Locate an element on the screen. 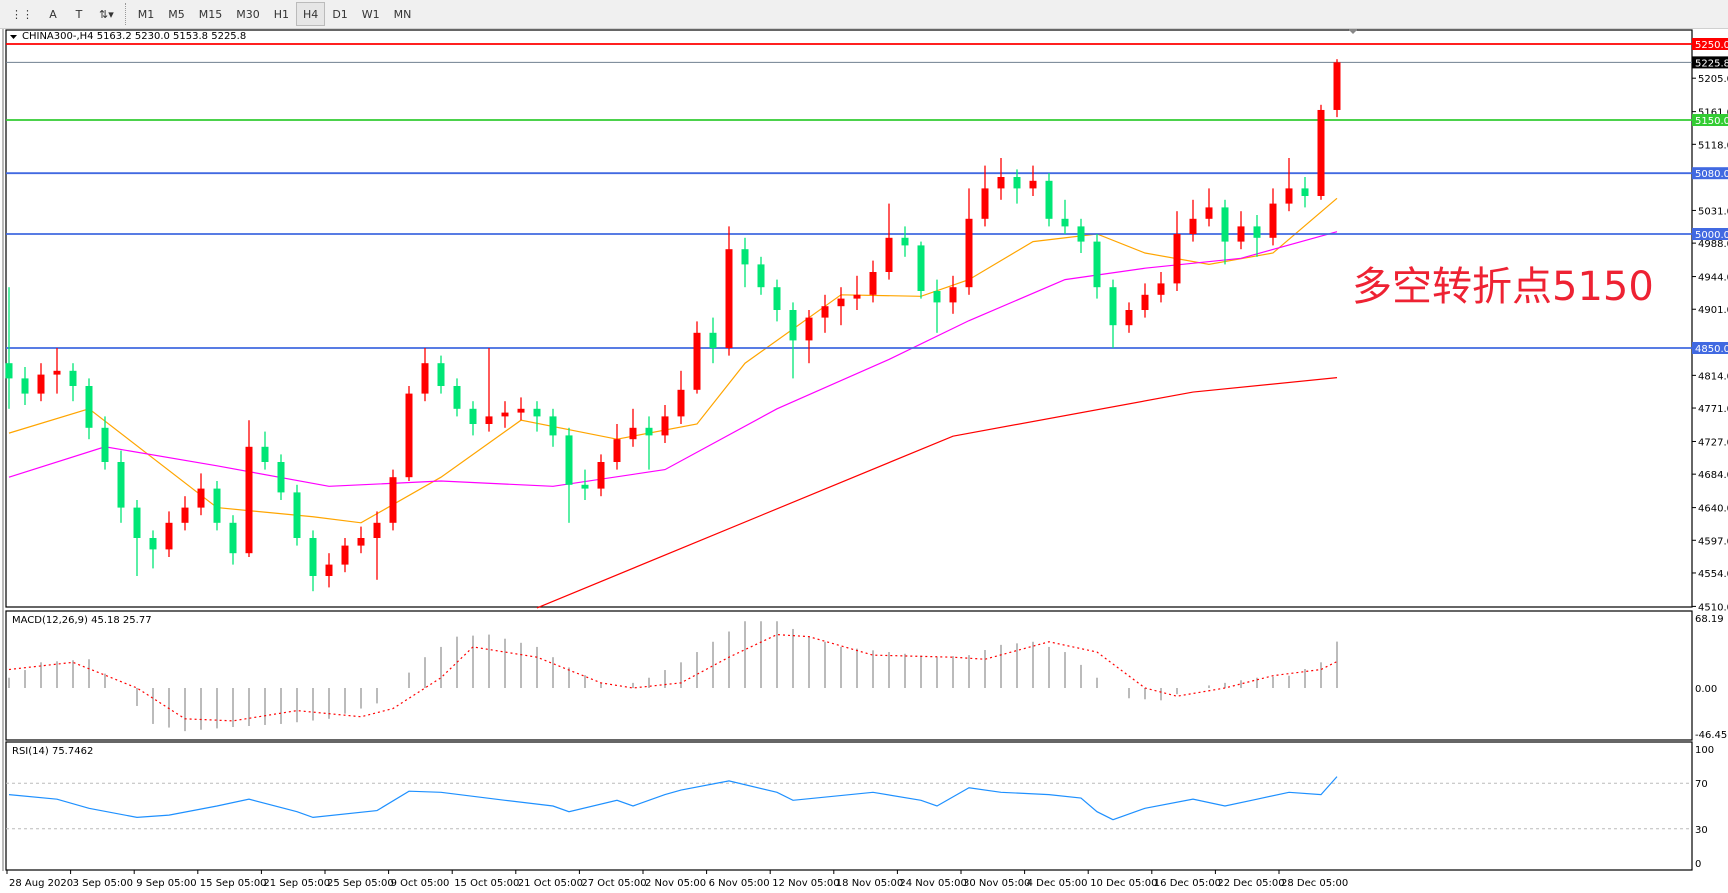 Image resolution: width=1728 pixels, height=893 pixels. toolbar: ⋮⋮ A T ⇅▾ M1 M5 M15 M30 H1 H4 D1 W1 MN is located at coordinates (864, 14).